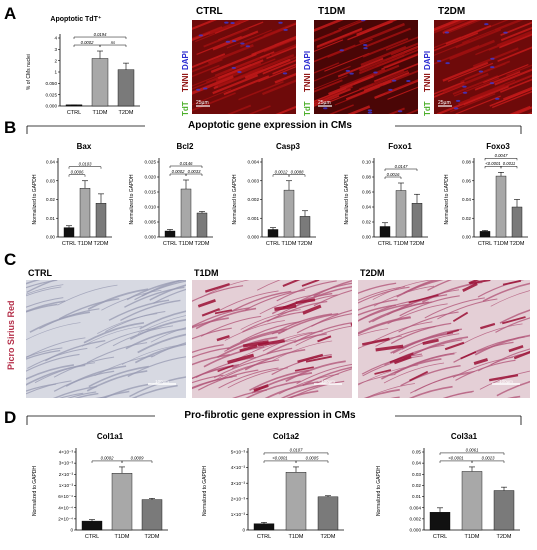 The image size is (537, 550). I want to click on pvalue-label: 0.0146, so click(186, 163).